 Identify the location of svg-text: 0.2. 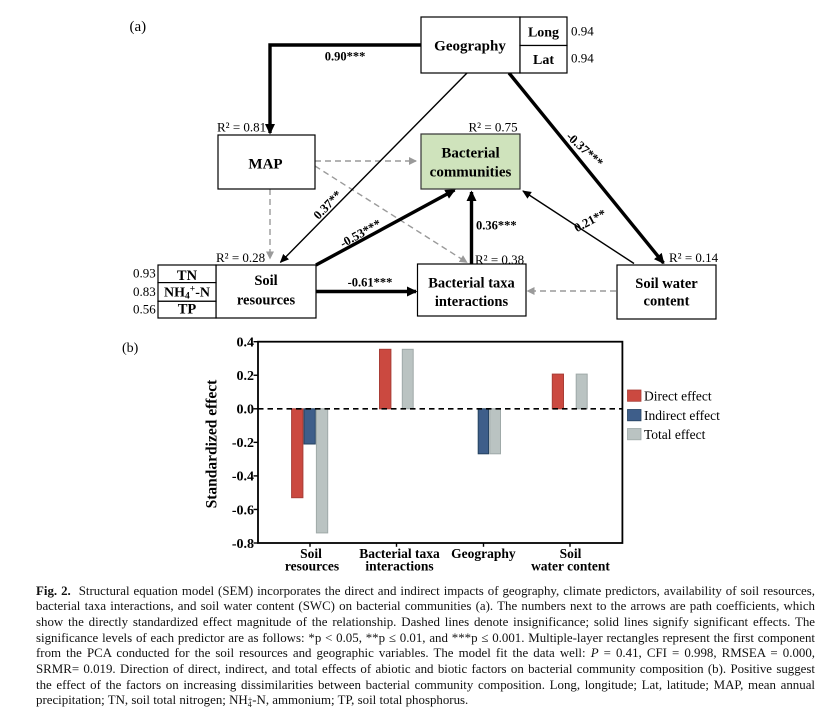
(246, 376).